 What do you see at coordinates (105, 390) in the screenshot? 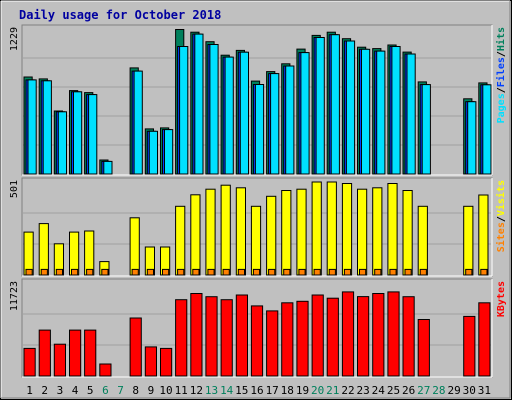
I see `x-tick-label: 6` at bounding box center [105, 390].